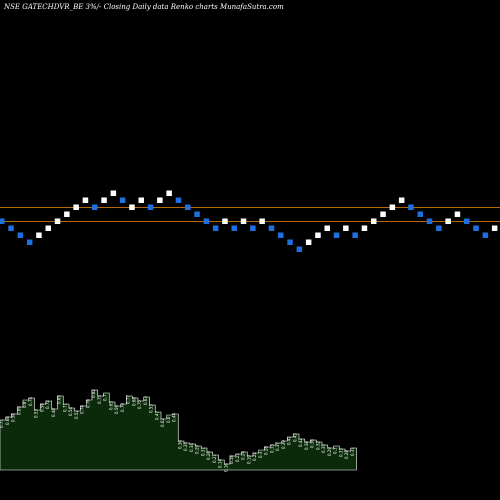 The image size is (500, 500). I want to click on volume-label: 0.71, so click(64, 407).